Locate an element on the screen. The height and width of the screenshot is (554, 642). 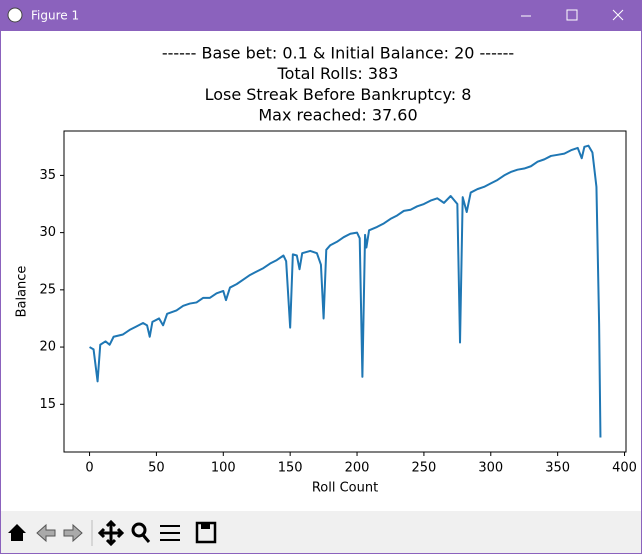
toolbar is located at coordinates (321, 532).